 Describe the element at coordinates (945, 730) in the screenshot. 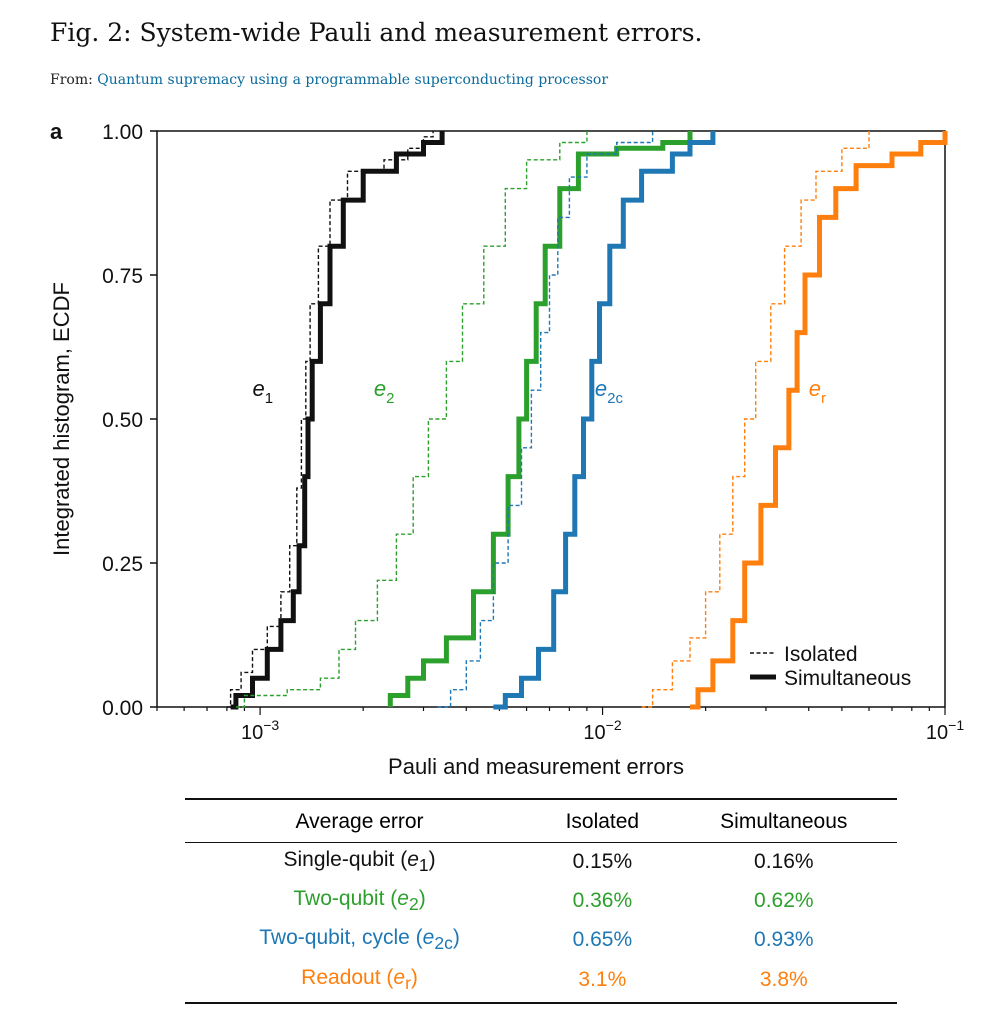

I see `x-tick-label: 10⁻¹` at that location.